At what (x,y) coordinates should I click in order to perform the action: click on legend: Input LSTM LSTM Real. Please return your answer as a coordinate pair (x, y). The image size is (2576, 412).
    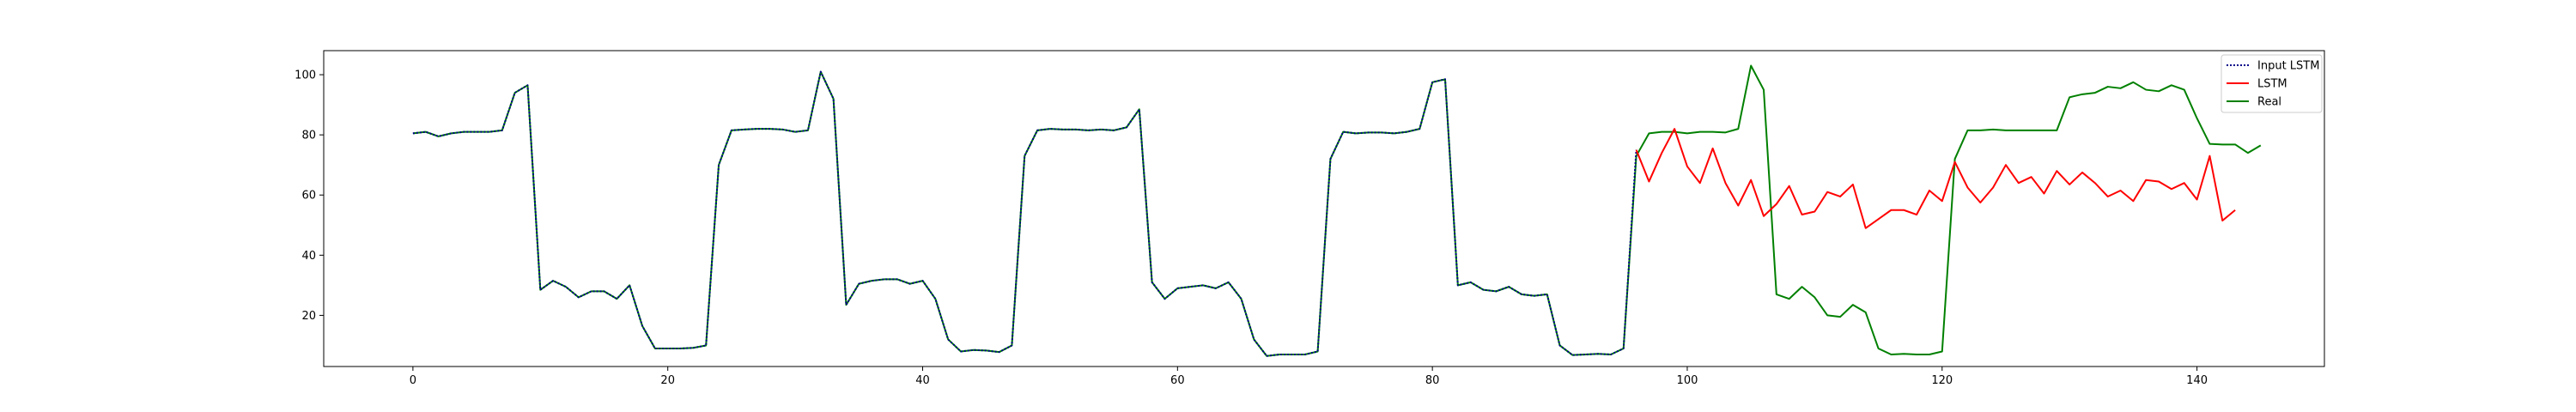
    Looking at the image, I should click on (2272, 83).